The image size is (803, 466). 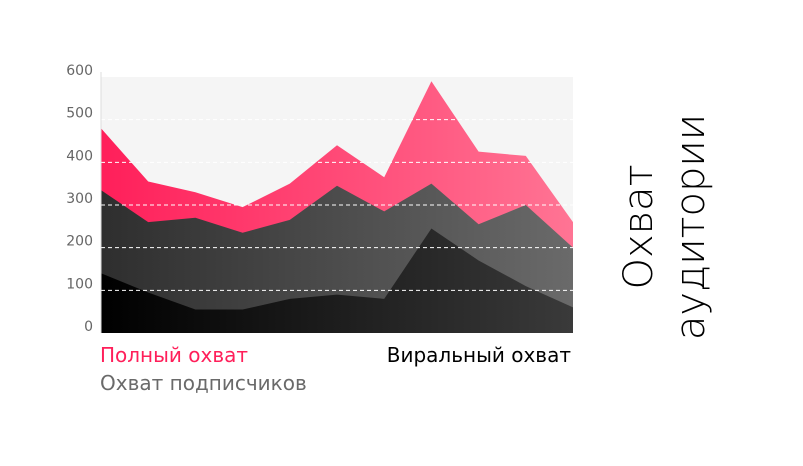 What do you see at coordinates (478, 355) in the screenshot?
I see `legend-entry: Виральный охват` at bounding box center [478, 355].